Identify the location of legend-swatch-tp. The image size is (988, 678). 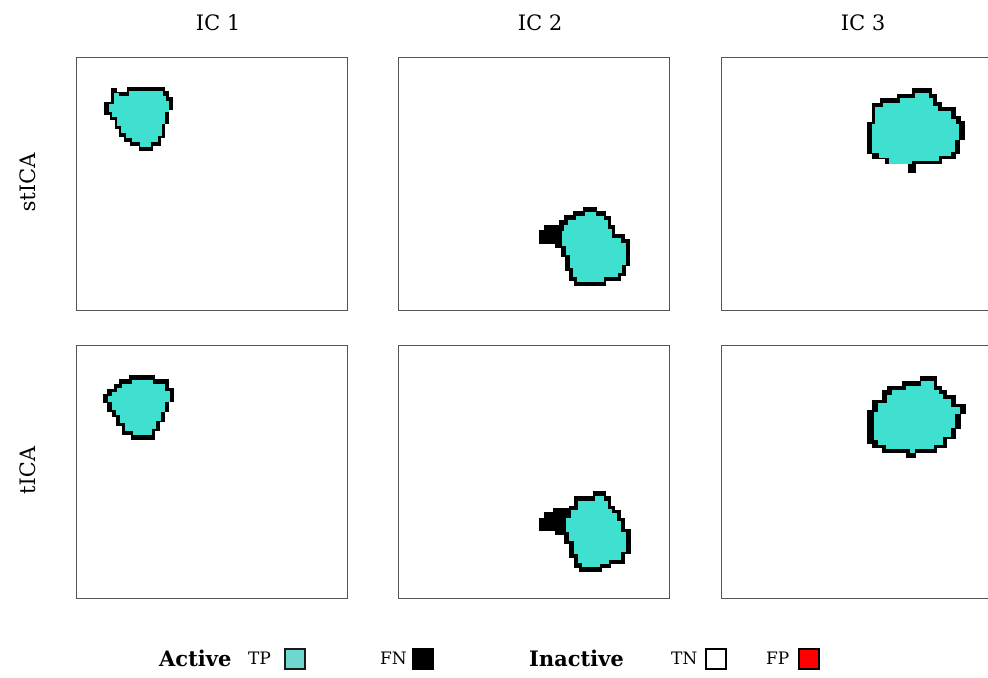
(295, 659).